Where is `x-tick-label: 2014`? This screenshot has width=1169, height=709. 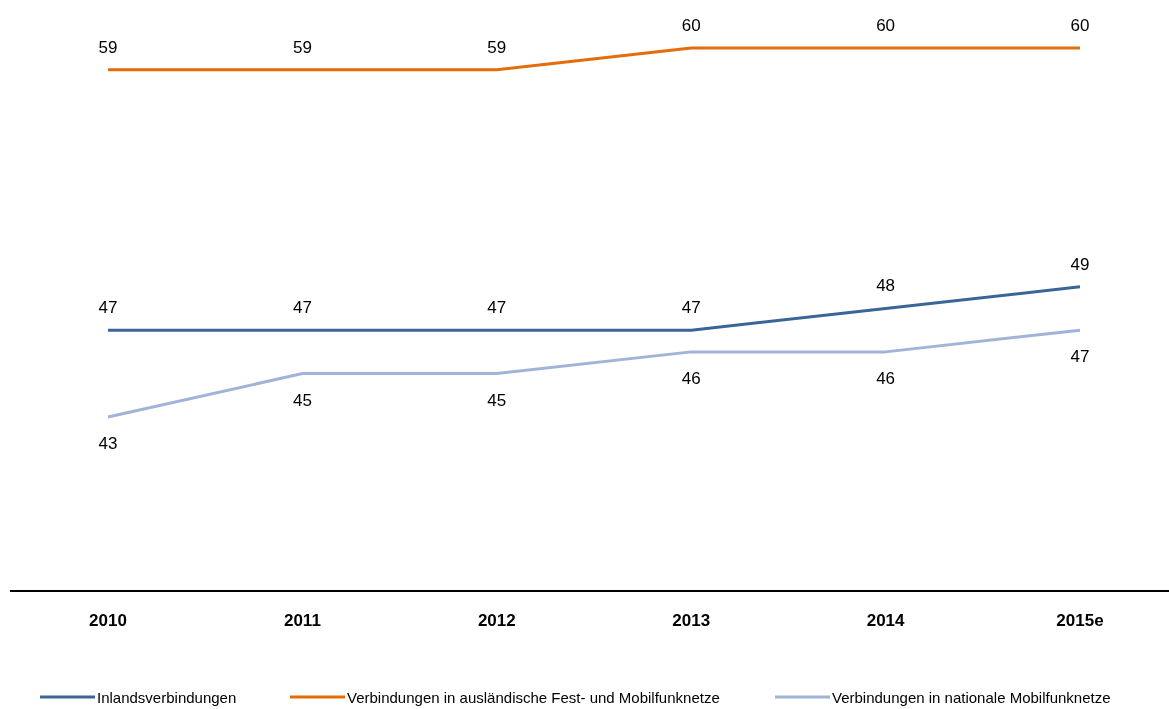 x-tick-label: 2014 is located at coordinates (886, 620).